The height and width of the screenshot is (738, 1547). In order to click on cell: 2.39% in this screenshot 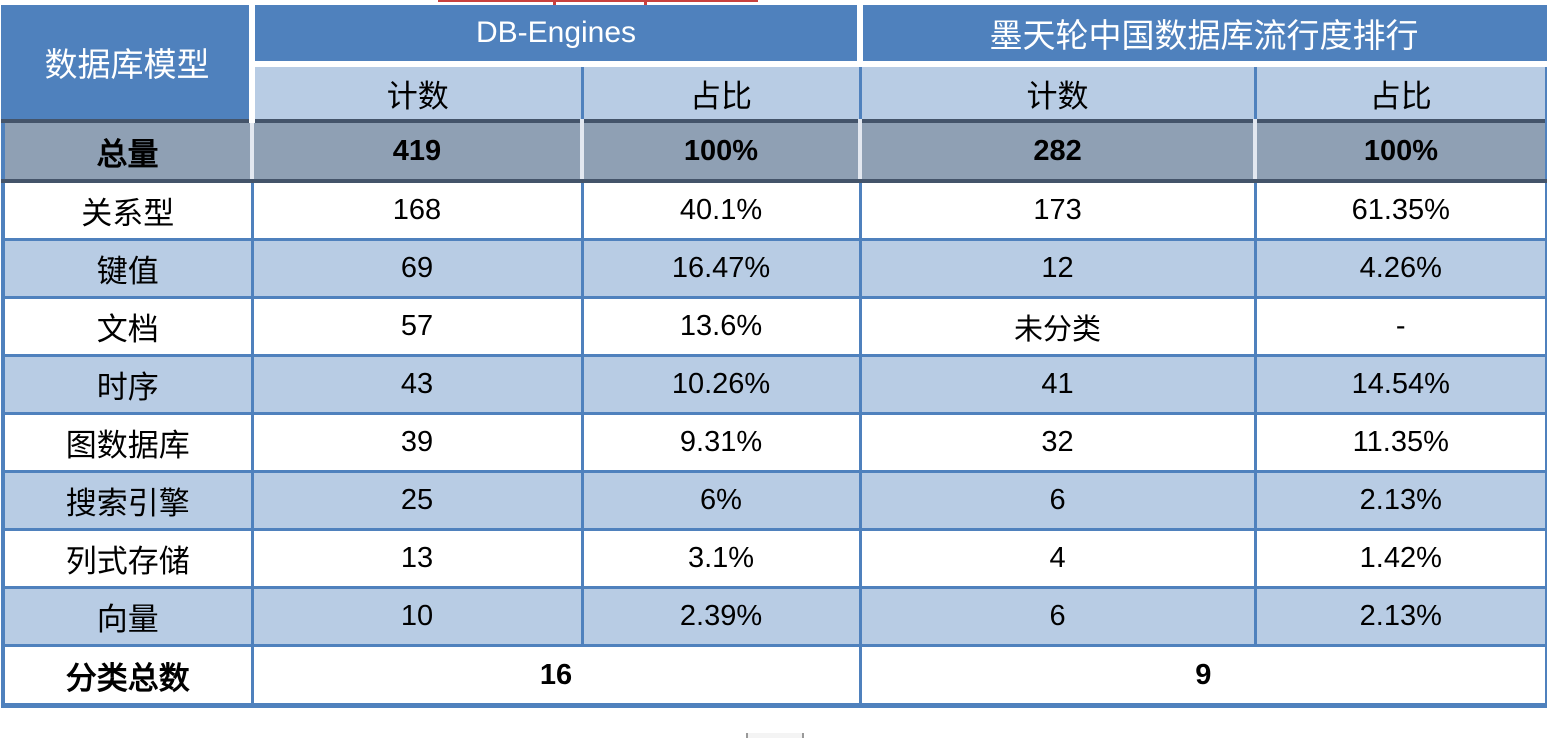, I will do `click(721, 616)`.